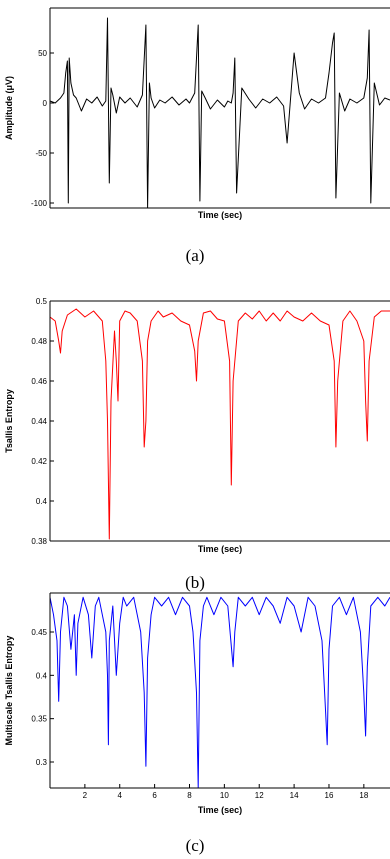 This screenshot has width=390, height=859. What do you see at coordinates (120, 795) in the screenshot?
I see `x-tick-label: 4` at bounding box center [120, 795].